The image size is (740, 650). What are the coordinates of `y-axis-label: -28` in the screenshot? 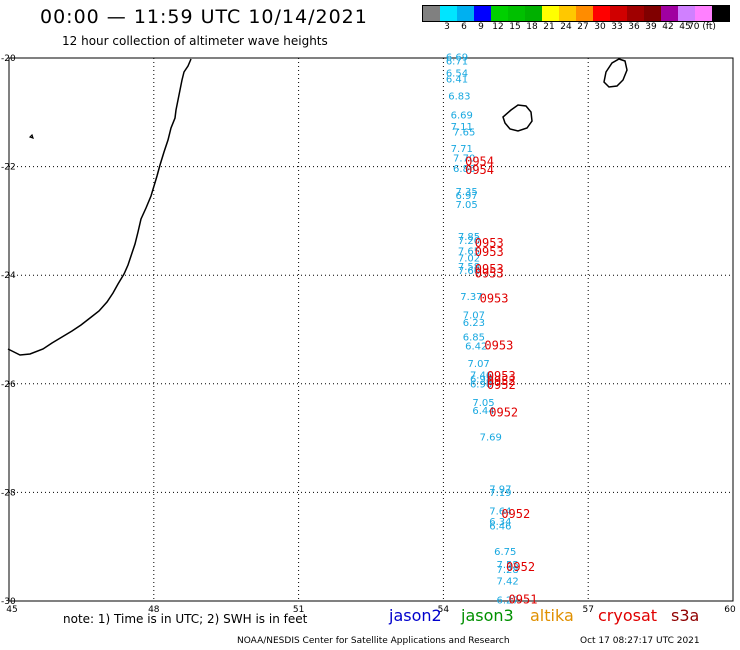 It's located at (8, 493).